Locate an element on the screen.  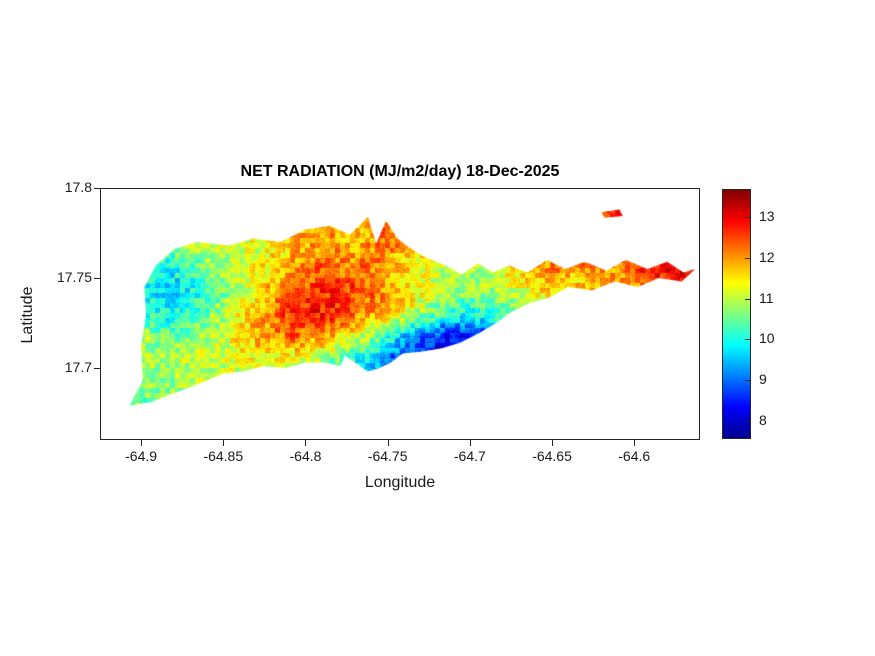
colorbar is located at coordinates (736, 314).